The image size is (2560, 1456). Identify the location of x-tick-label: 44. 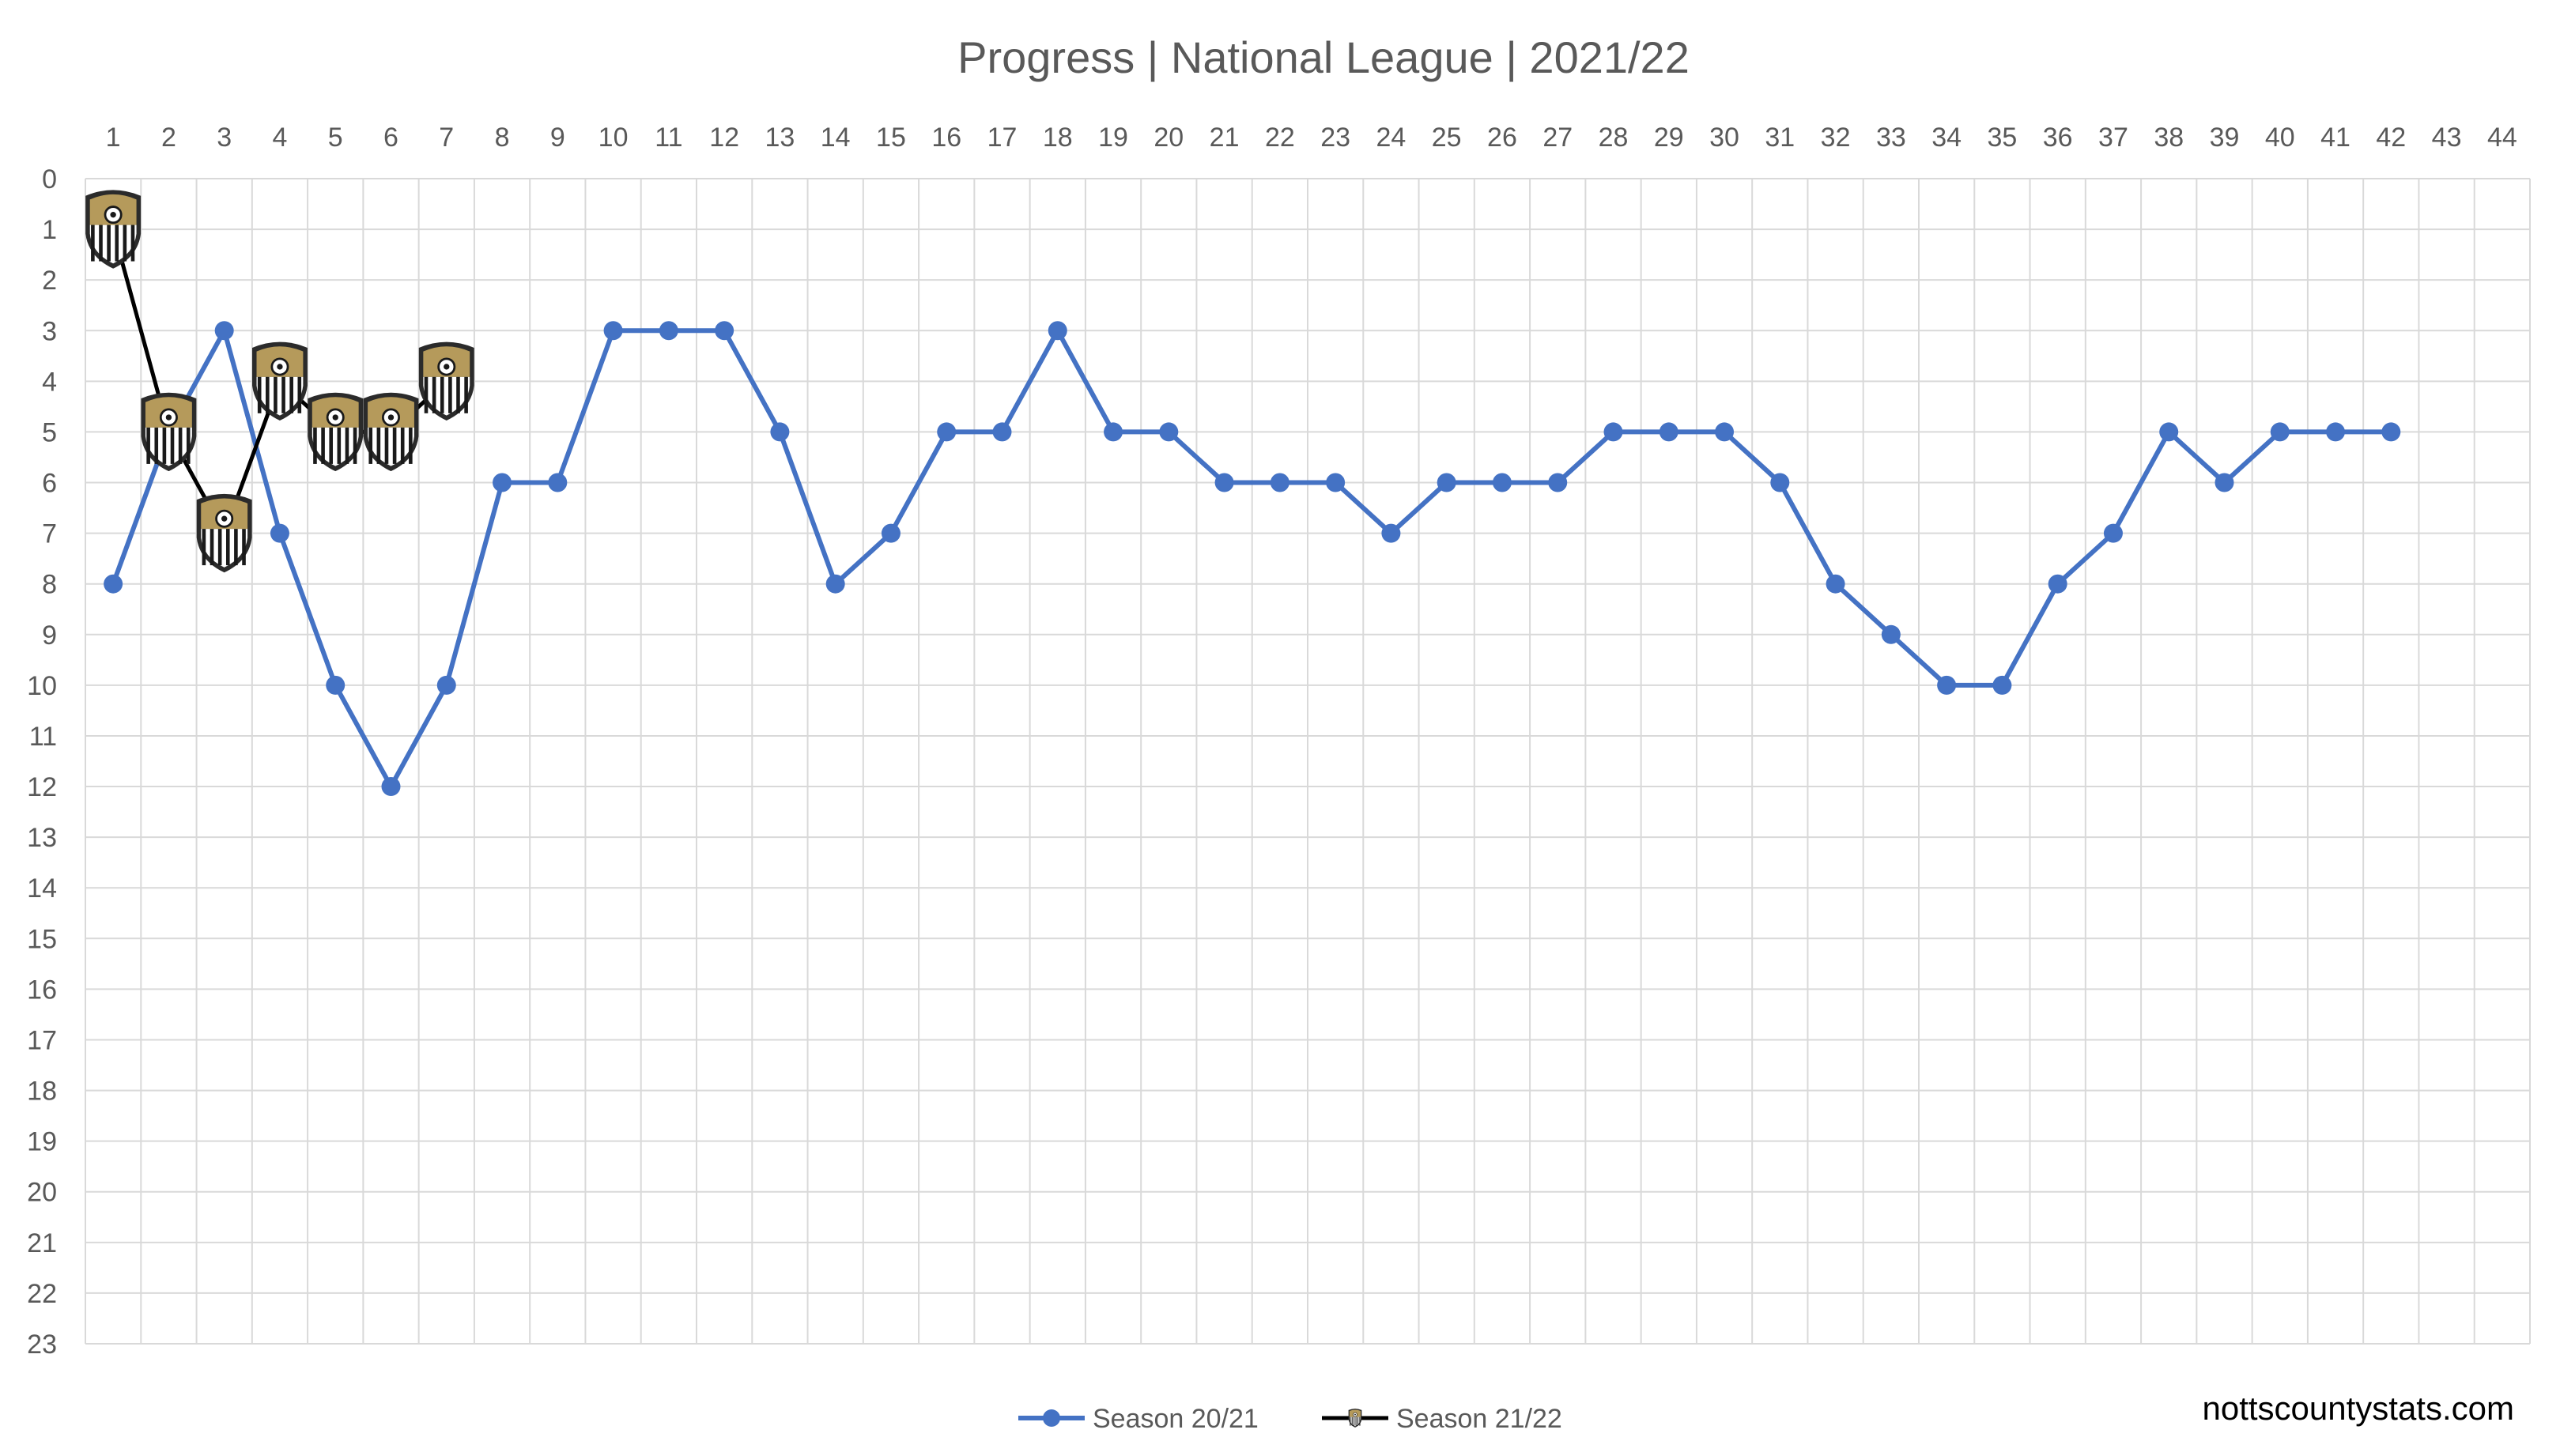
(2502, 138).